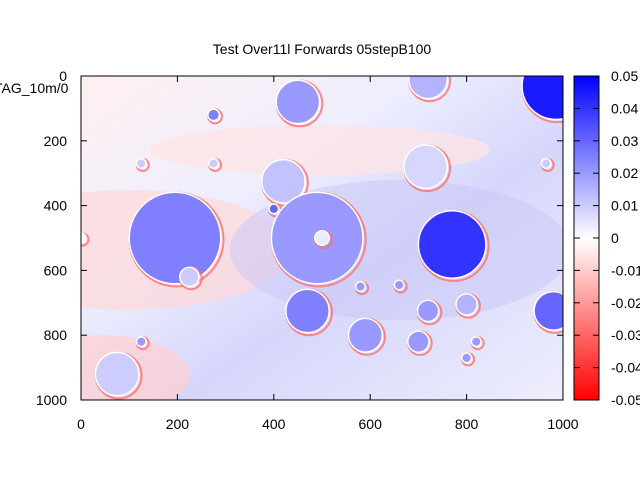 This screenshot has height=480, width=640. What do you see at coordinates (63, 76) in the screenshot?
I see `y-tick-label: 0` at bounding box center [63, 76].